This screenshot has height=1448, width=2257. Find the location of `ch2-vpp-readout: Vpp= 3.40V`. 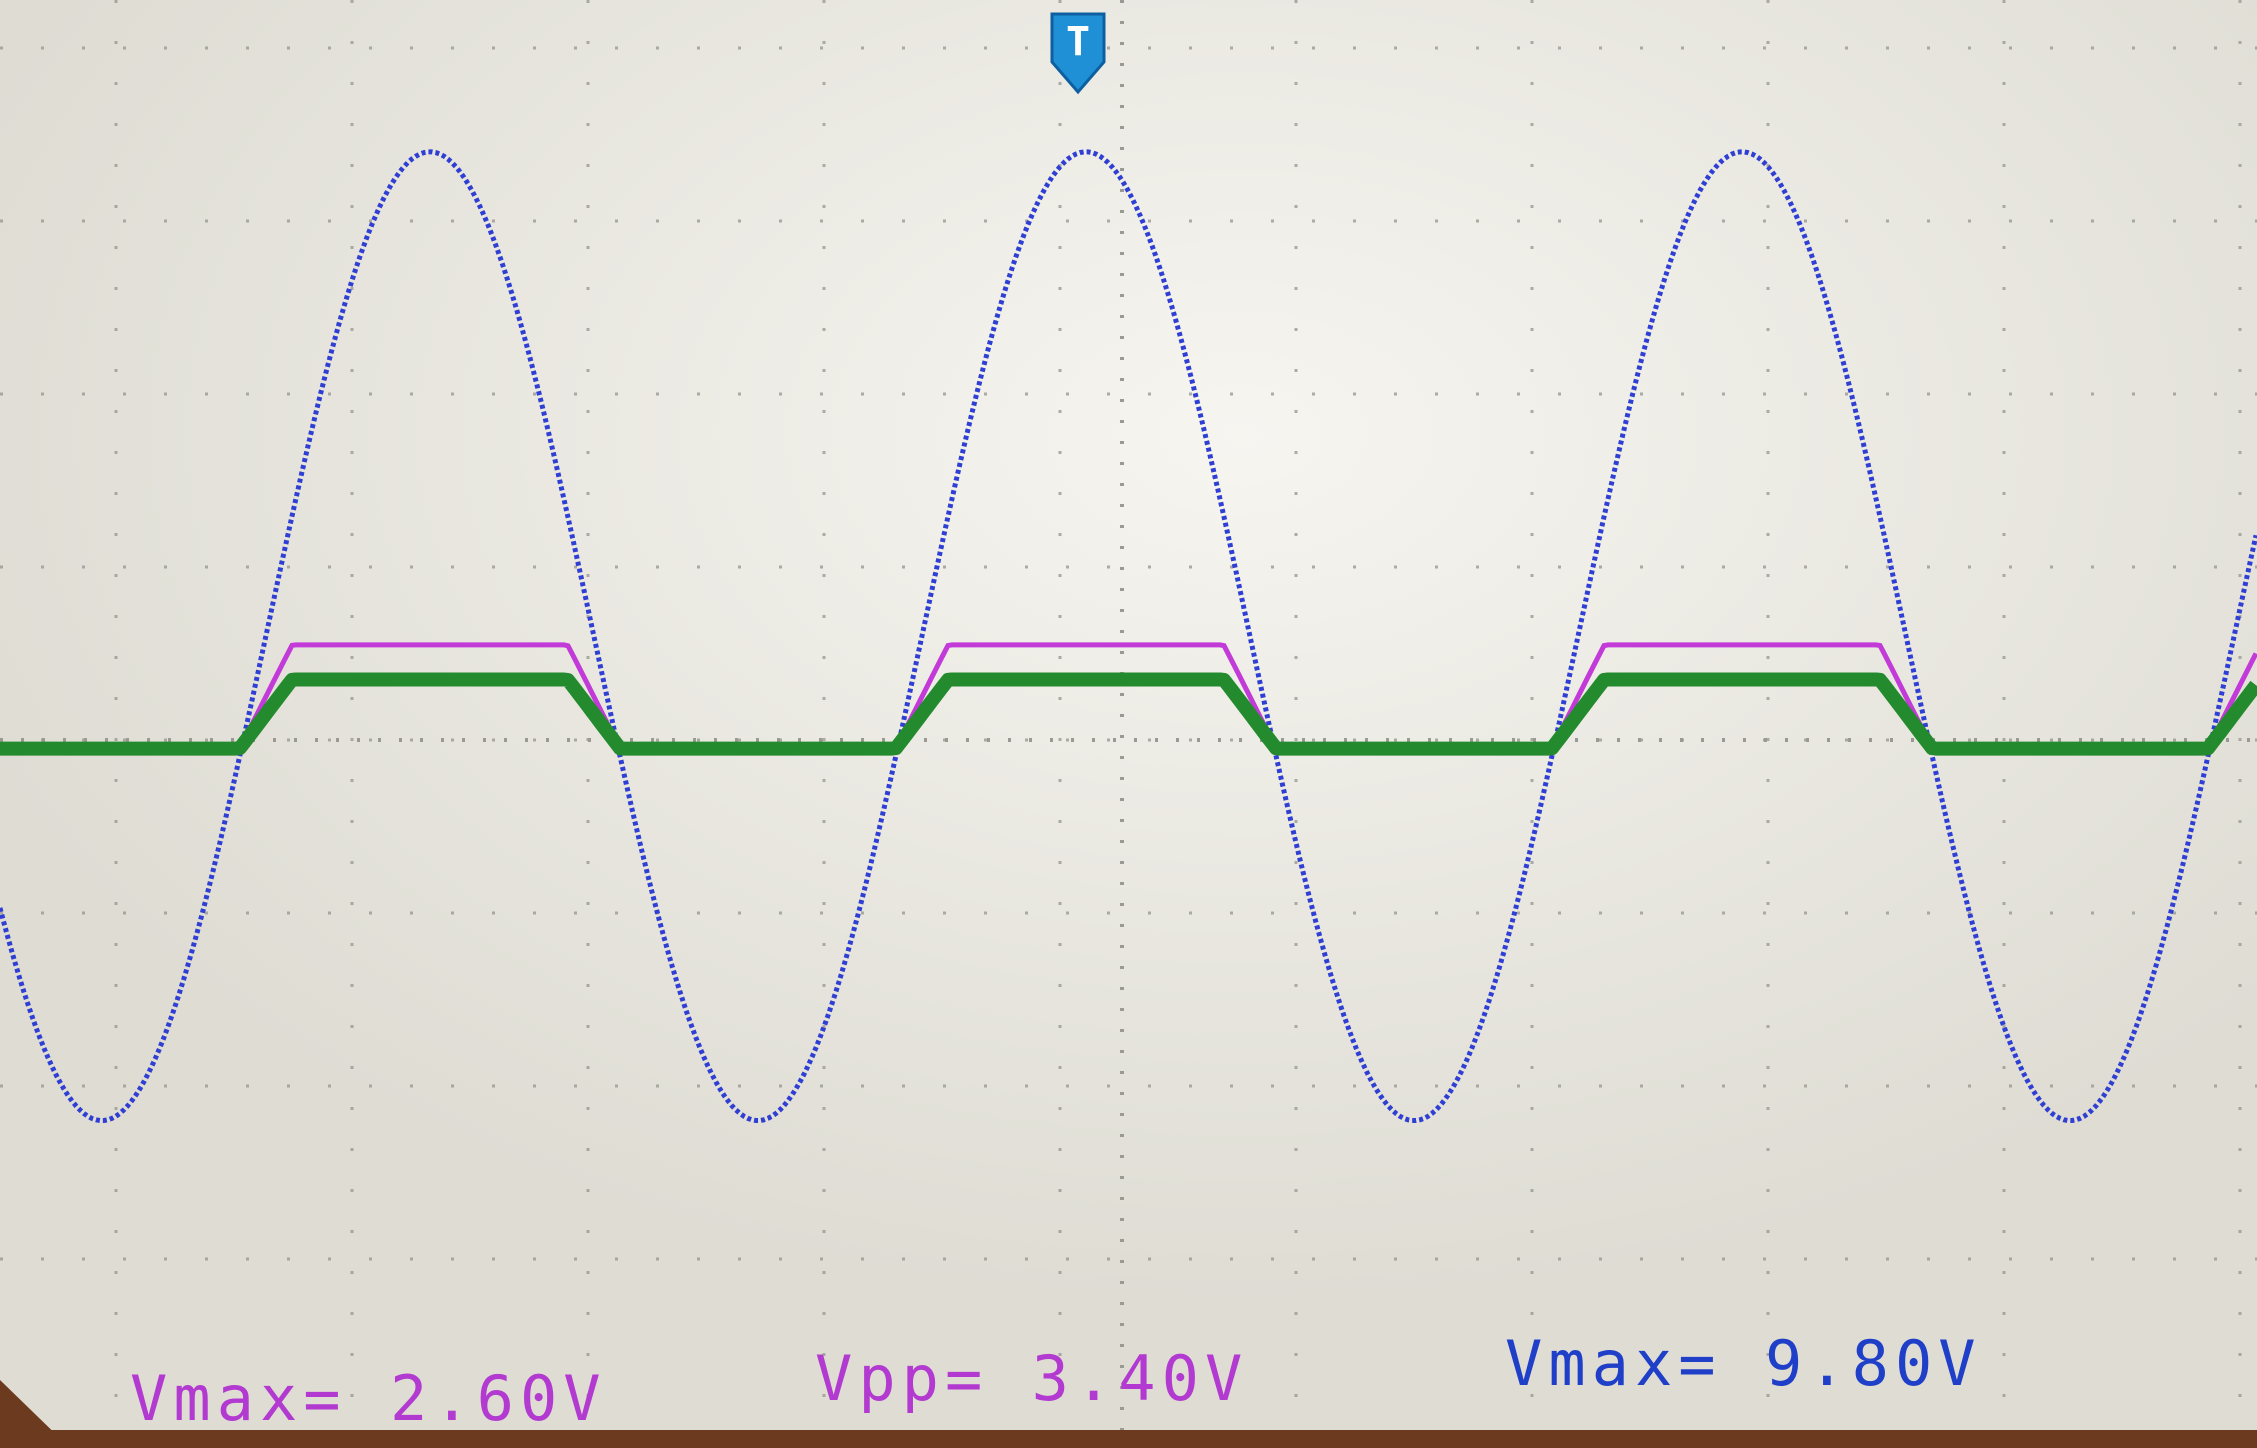

ch2-vpp-readout: Vpp= 3.40V is located at coordinates (1031, 1378).